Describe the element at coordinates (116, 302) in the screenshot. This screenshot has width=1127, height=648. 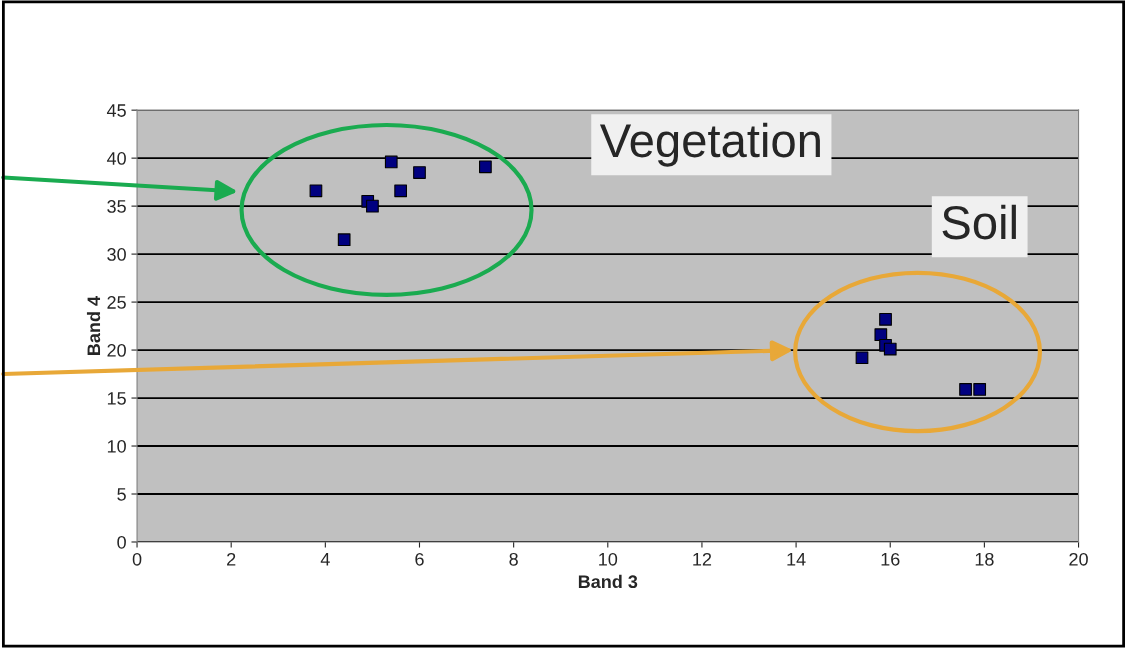
I see `y-tick-label: 25` at that location.